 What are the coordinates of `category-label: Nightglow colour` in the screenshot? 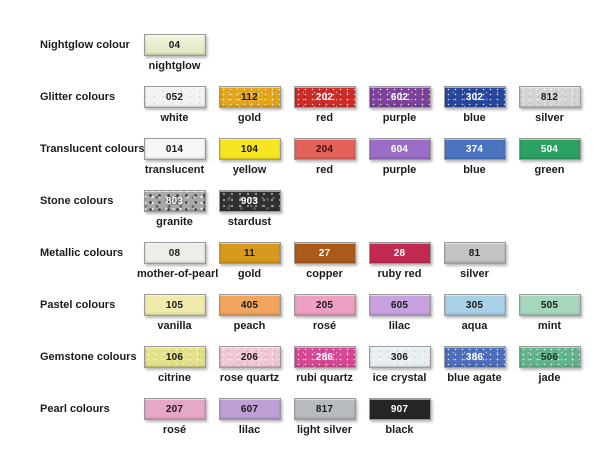 It's located at (85, 45).